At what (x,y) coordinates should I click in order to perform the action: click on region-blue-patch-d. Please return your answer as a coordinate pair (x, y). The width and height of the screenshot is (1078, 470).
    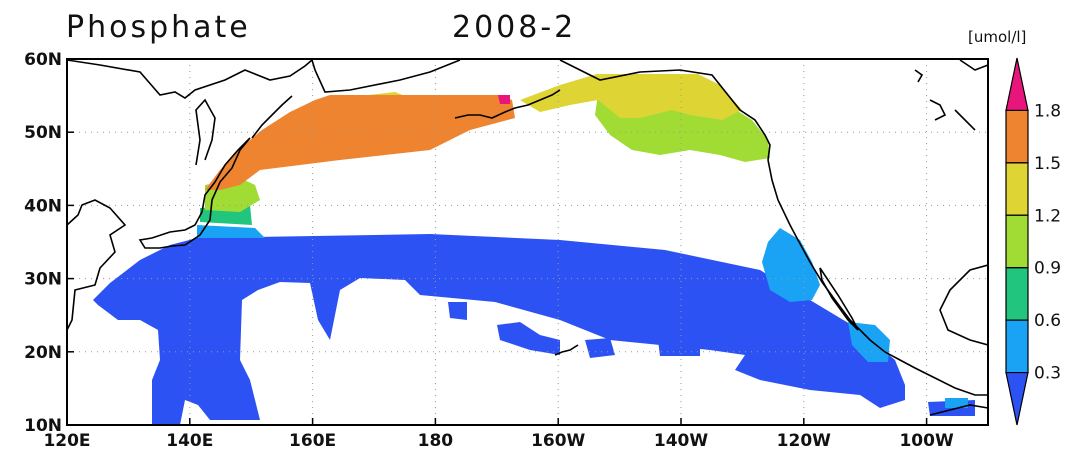
    Looking at the image, I should click on (457, 311).